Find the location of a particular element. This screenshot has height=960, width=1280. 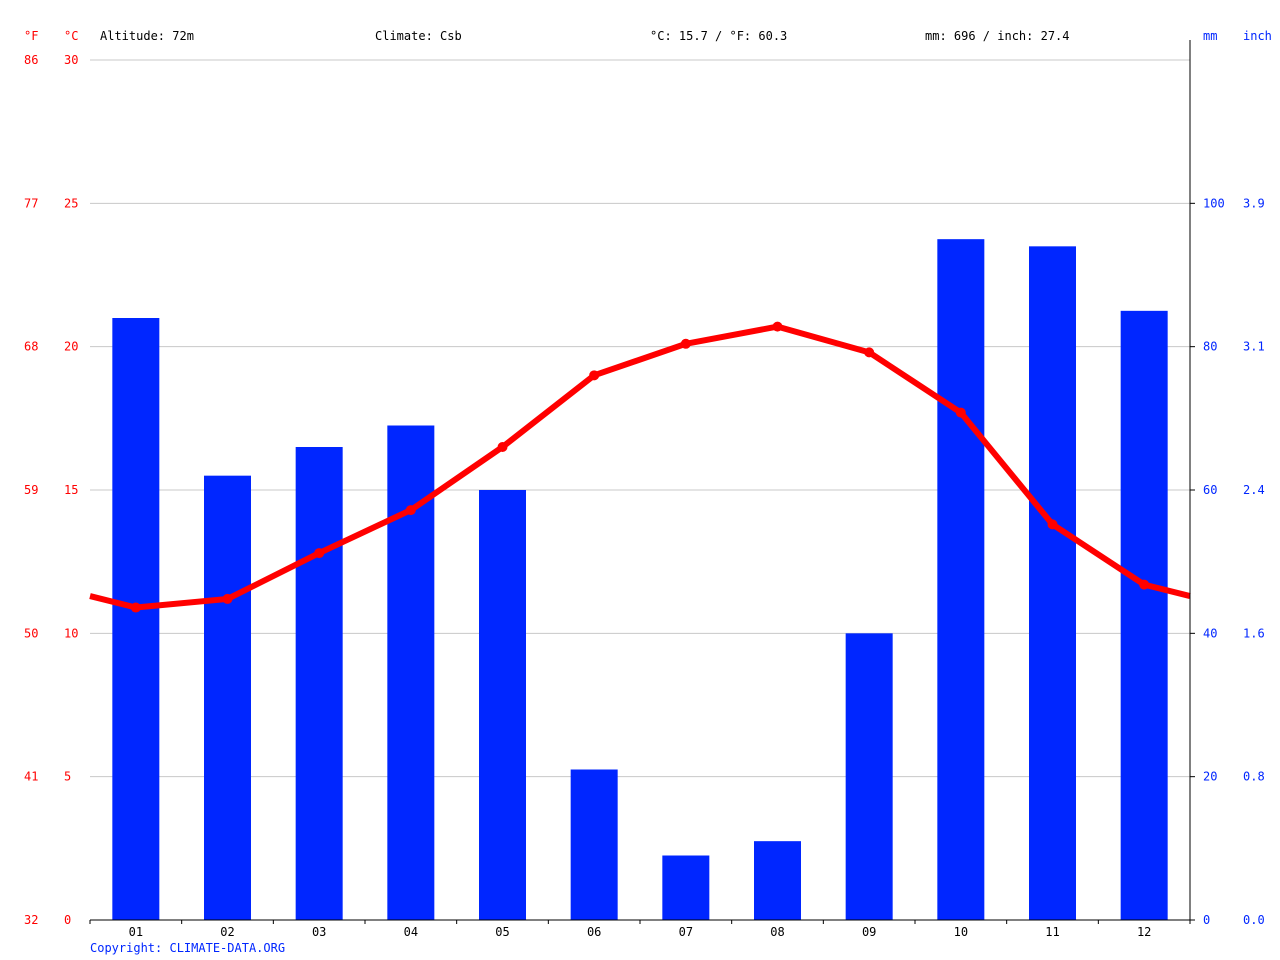

celsius-unit-label: °C is located at coordinates (71, 36).